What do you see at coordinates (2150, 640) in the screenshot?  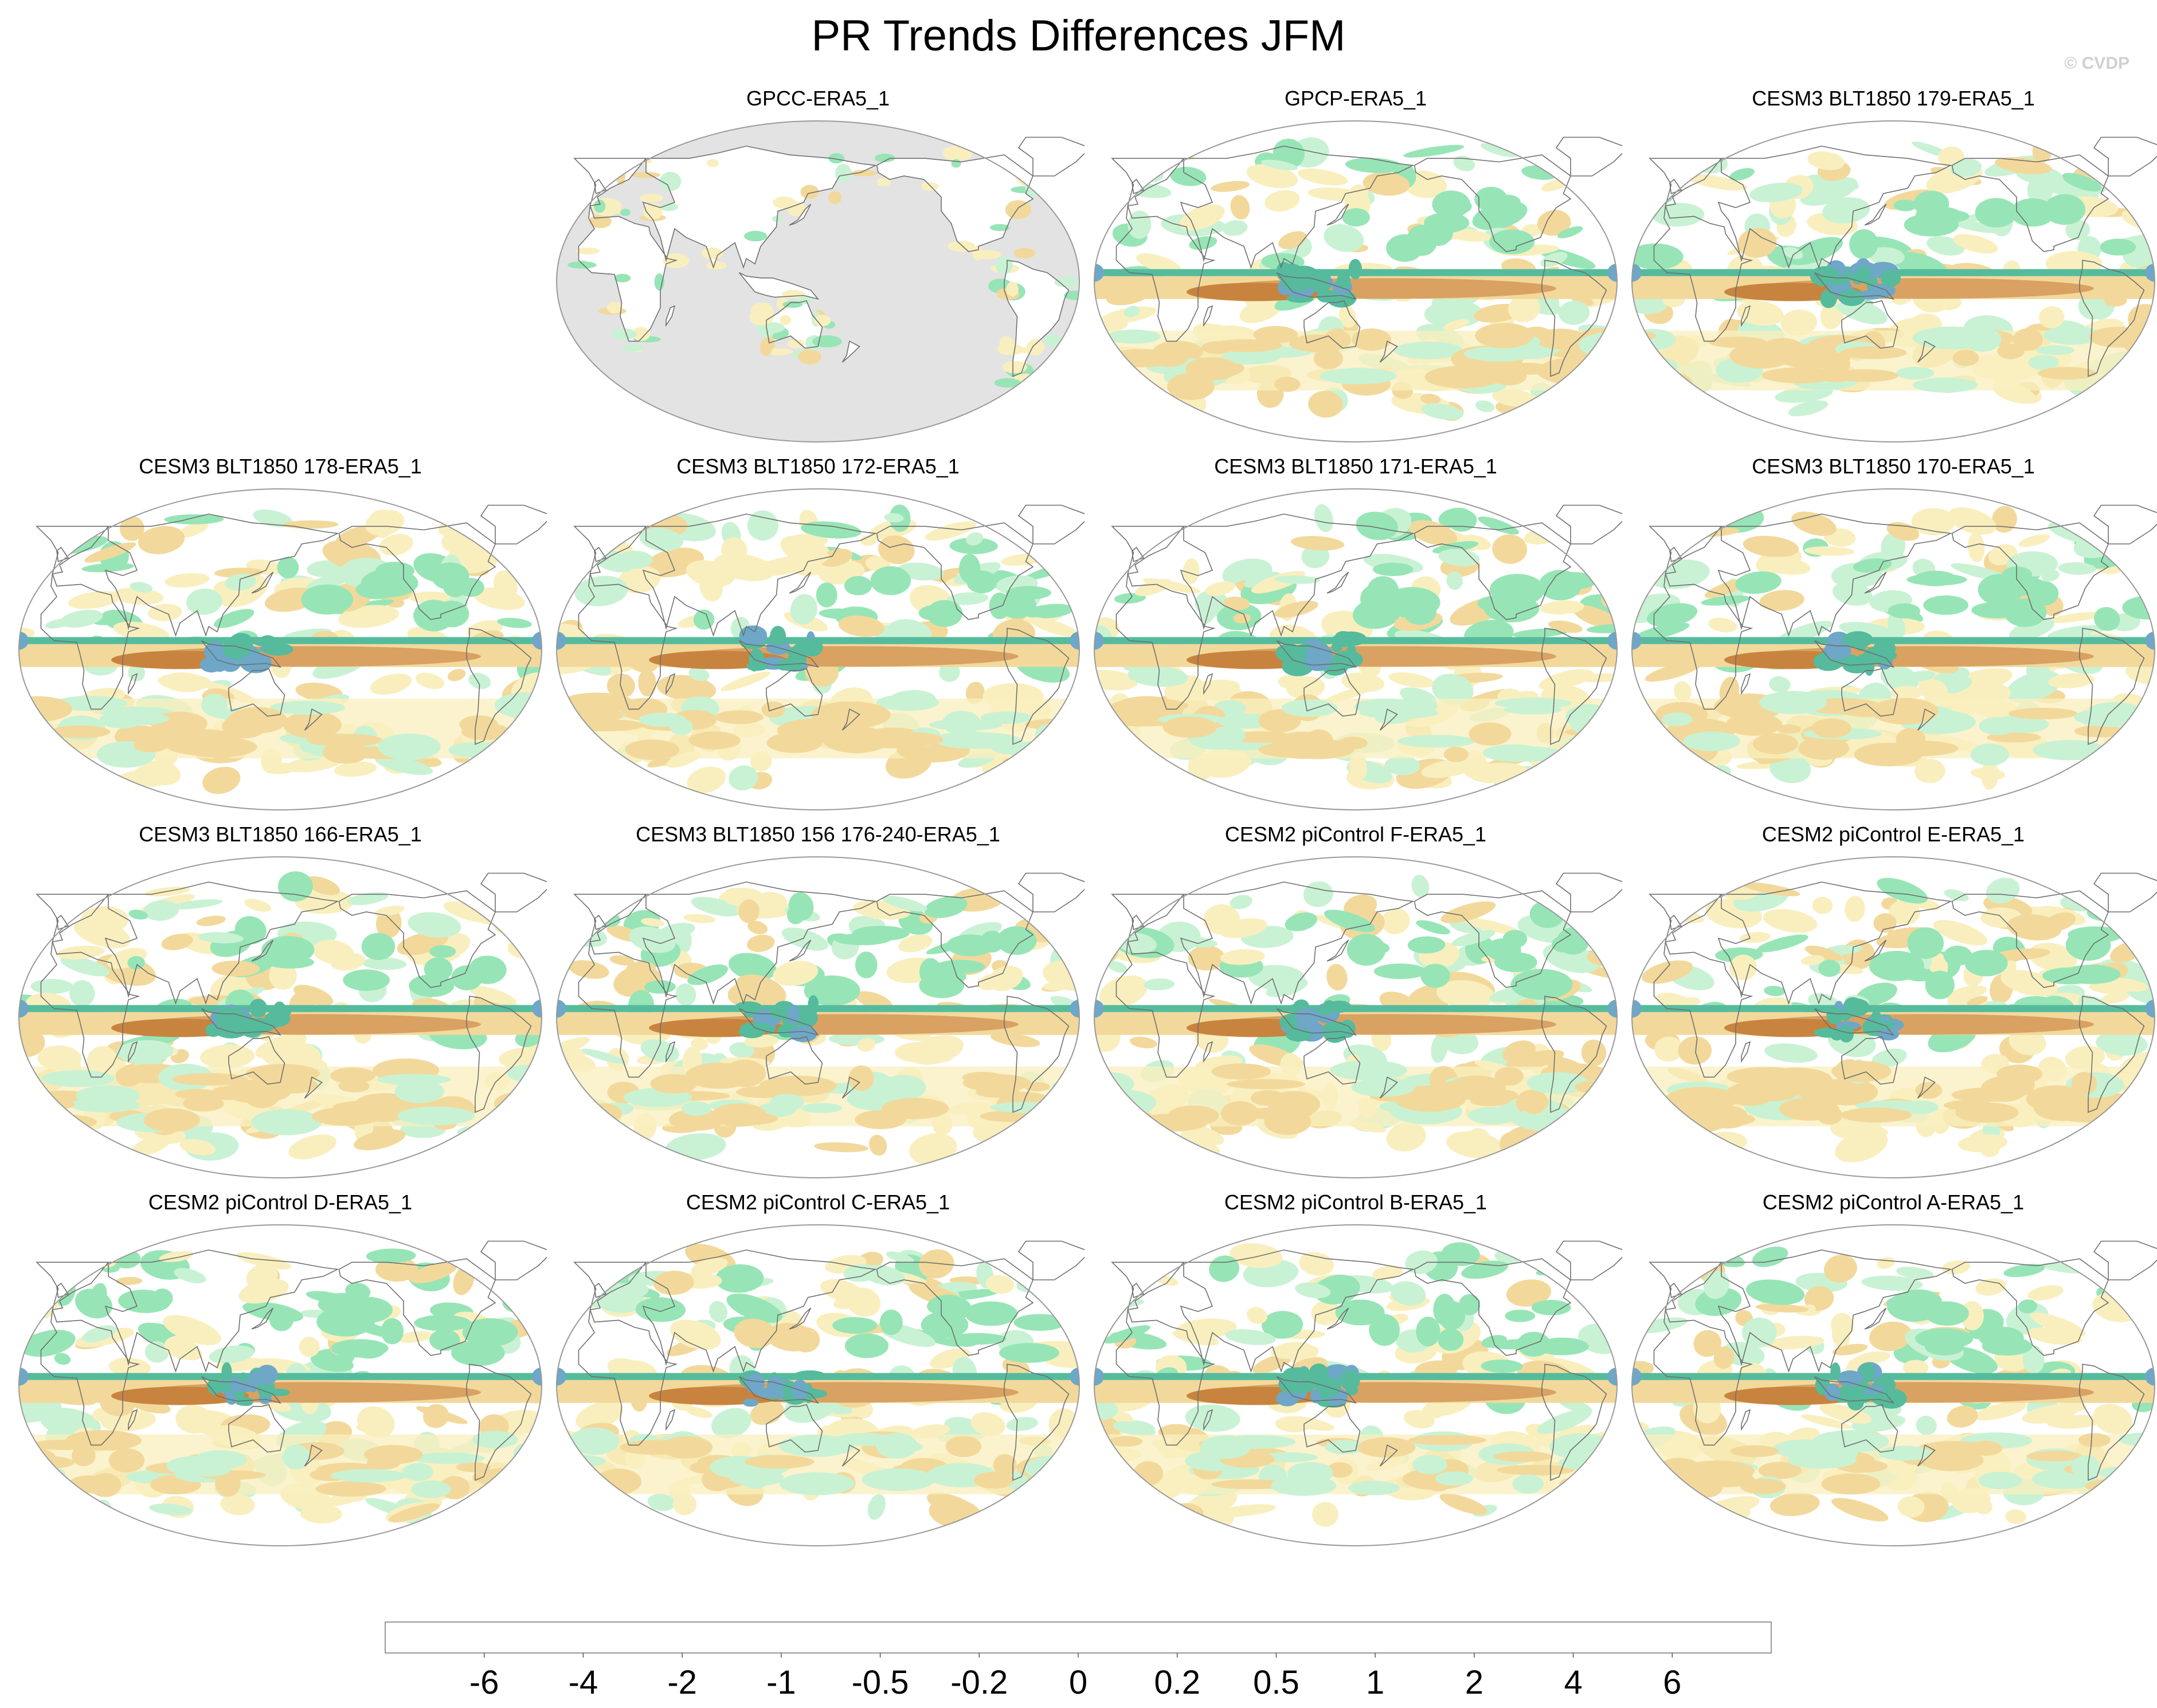 I see `edge-wet-core` at bounding box center [2150, 640].